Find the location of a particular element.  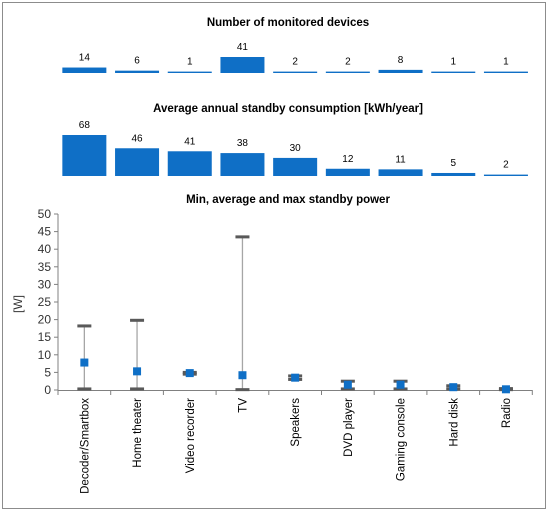

x-category-label: Decoder/Smartbox is located at coordinates (85, 446).